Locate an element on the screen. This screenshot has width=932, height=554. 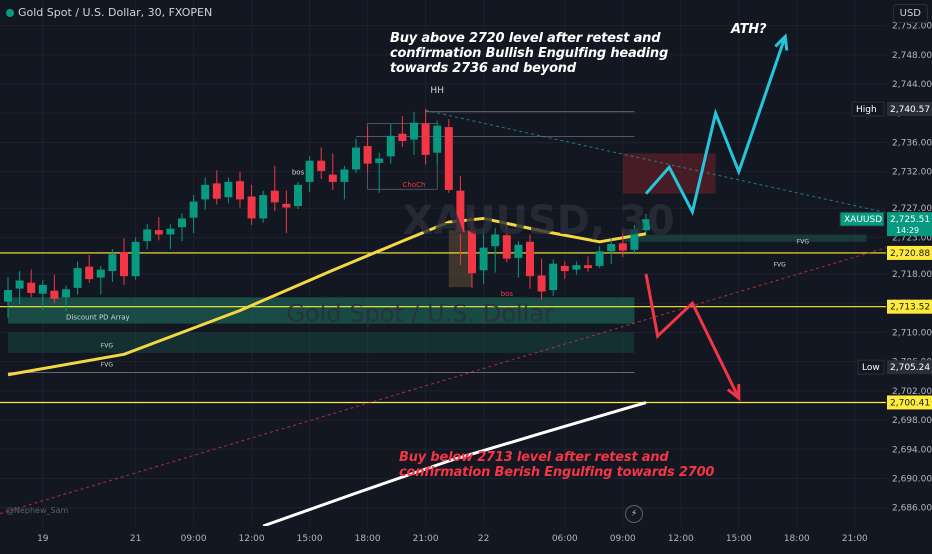
trendline is located at coordinates (656, 161).